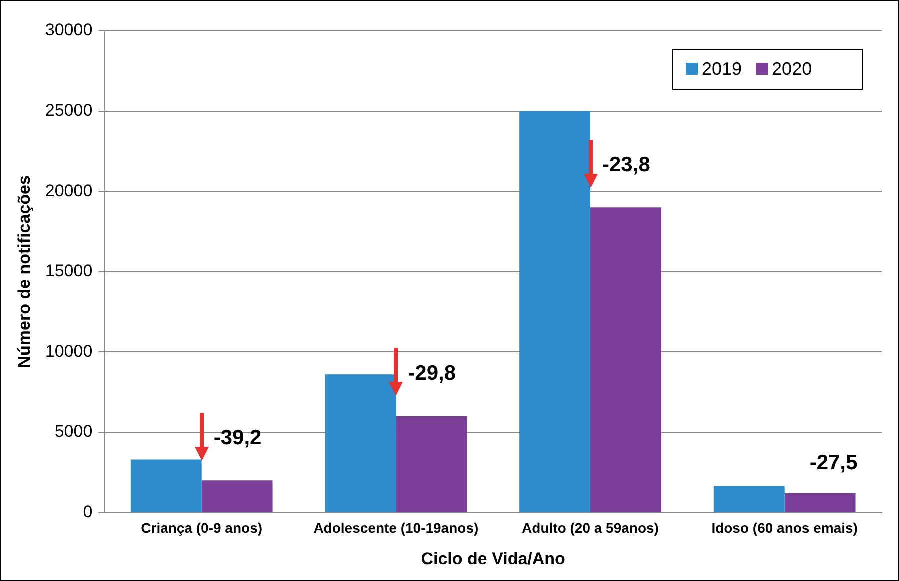 This screenshot has height=581, width=899. I want to click on x-tick-label: Adolescente (10-19anos), so click(396, 528).